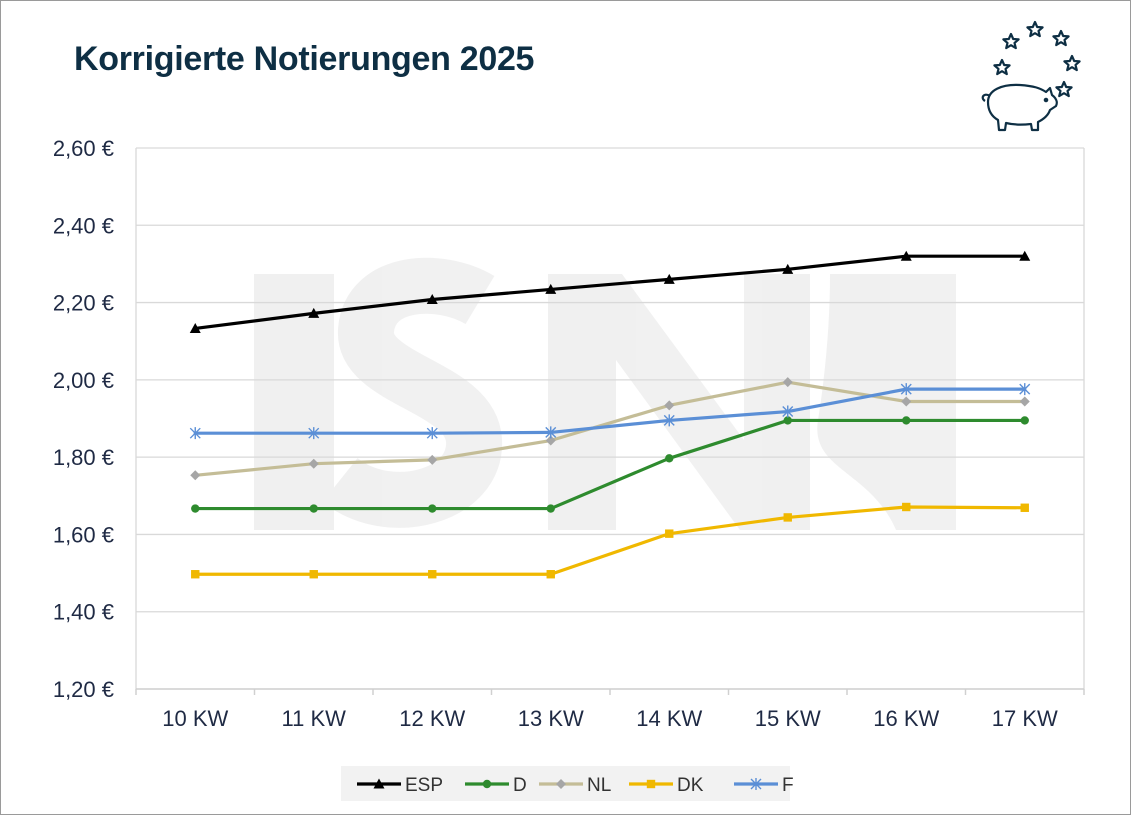 The width and height of the screenshot is (1131, 815). Describe the element at coordinates (83, 689) in the screenshot. I see `y-tick-label: 1,20 €` at that location.